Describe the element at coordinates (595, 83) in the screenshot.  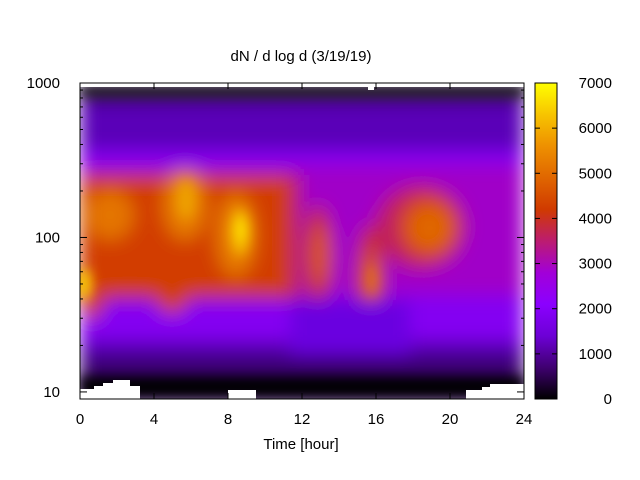
I see `colorbar-tick-label: 7000` at that location.